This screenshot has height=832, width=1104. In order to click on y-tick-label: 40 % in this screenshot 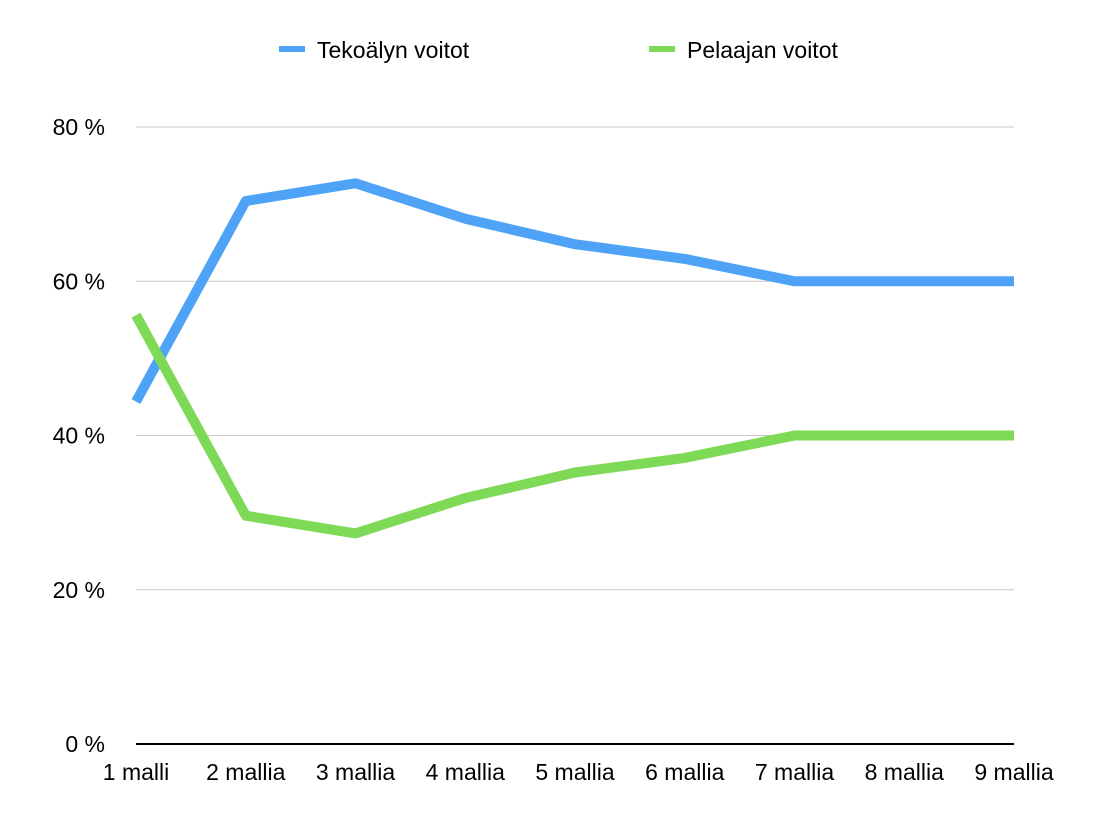, I will do `click(79, 436)`.